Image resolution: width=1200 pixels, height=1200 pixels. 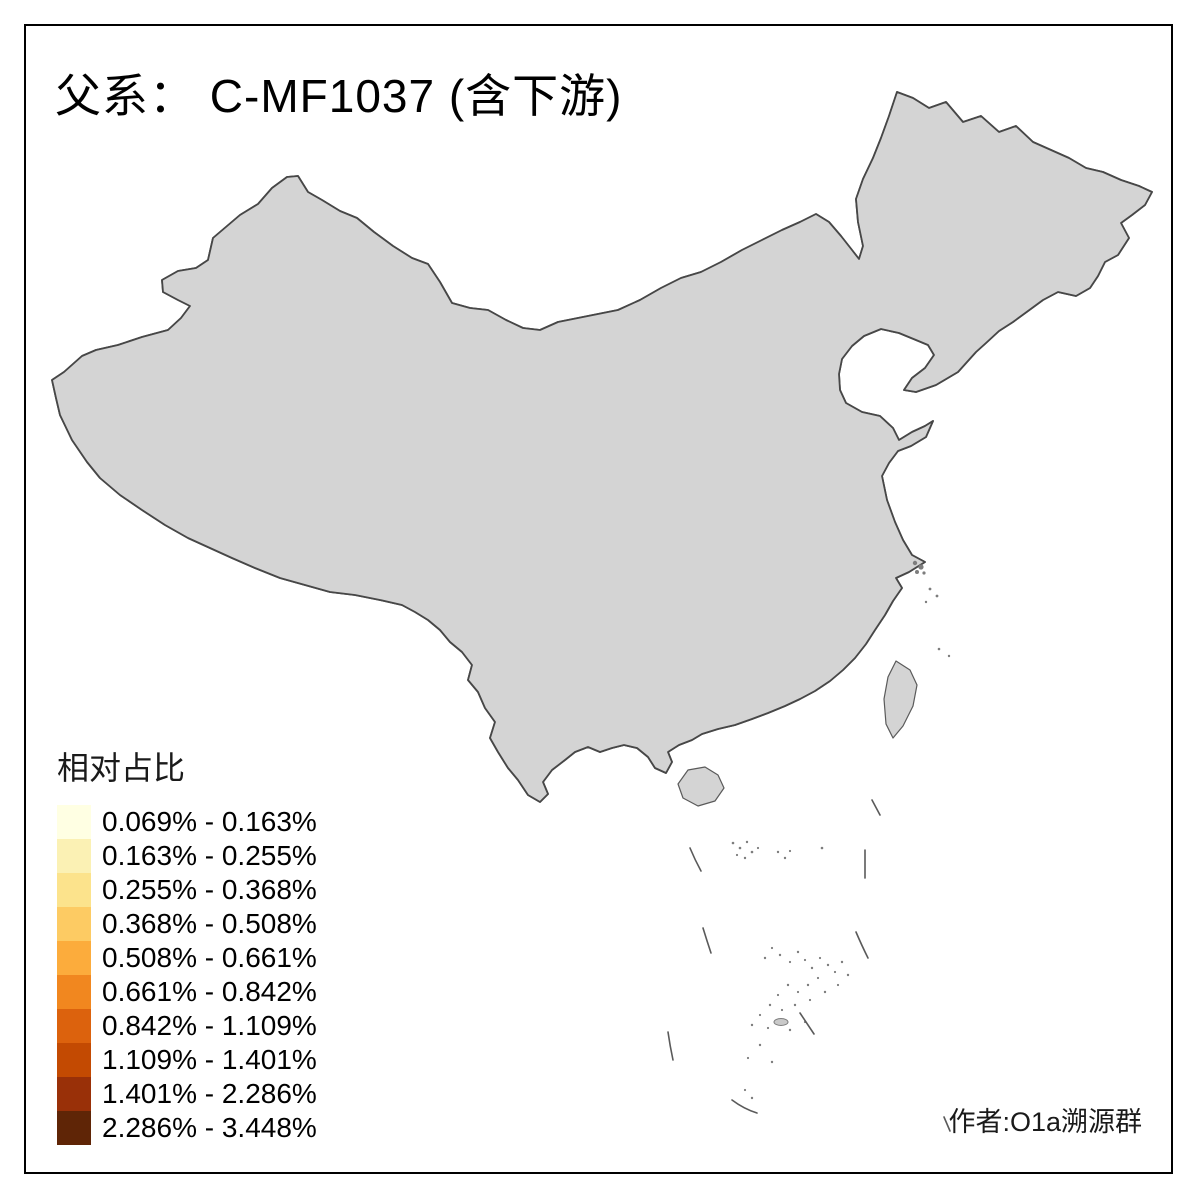 I want to click on legend-label: 0.368% - 0.508%, so click(x=209, y=923).